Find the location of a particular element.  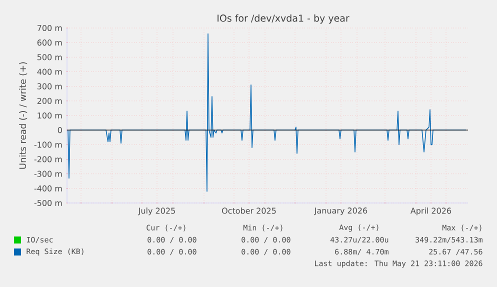

y-tick-label: -400 m is located at coordinates (48, 188).